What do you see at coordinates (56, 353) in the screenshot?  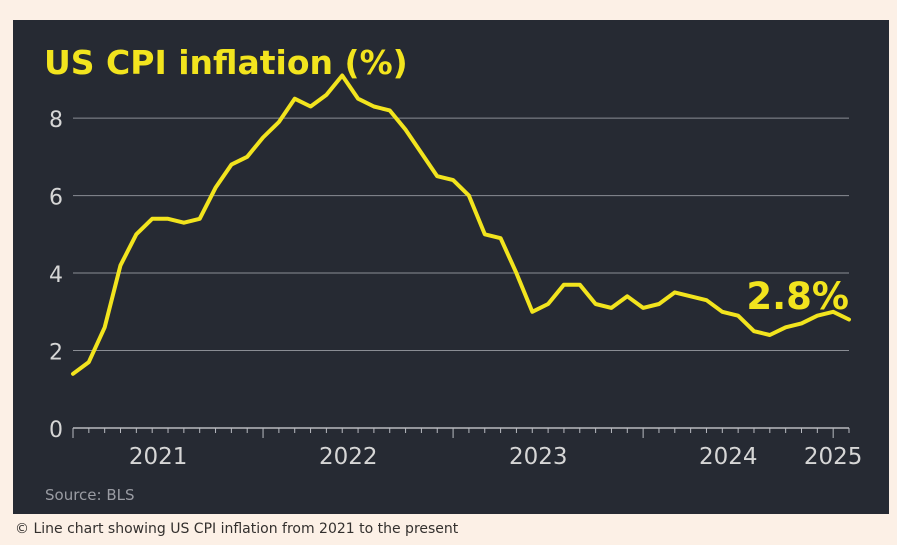 I see `y-tick-label: 2` at bounding box center [56, 353].